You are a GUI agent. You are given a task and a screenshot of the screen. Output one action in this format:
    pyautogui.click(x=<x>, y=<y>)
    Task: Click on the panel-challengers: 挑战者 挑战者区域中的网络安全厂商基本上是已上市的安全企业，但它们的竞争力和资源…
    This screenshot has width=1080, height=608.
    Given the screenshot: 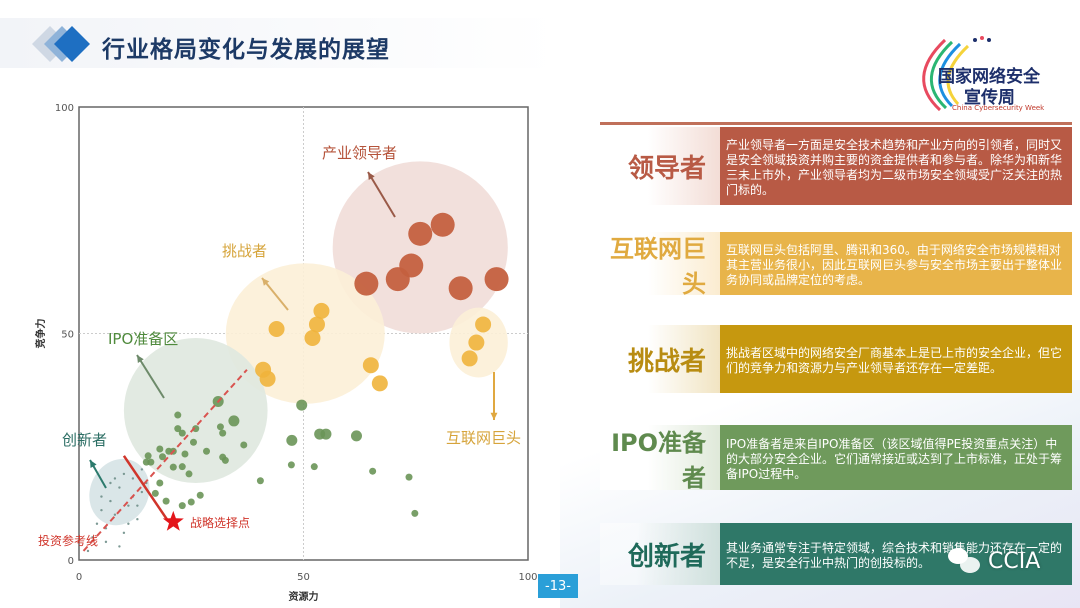 What is the action you would take?
    pyautogui.click(x=836, y=359)
    